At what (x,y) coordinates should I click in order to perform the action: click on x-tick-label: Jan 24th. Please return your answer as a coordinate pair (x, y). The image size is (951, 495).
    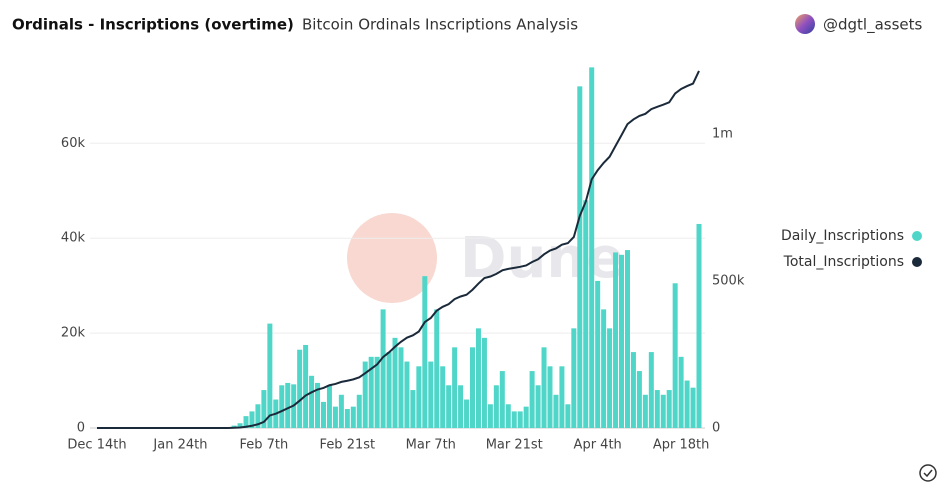
    Looking at the image, I should click on (179, 445).